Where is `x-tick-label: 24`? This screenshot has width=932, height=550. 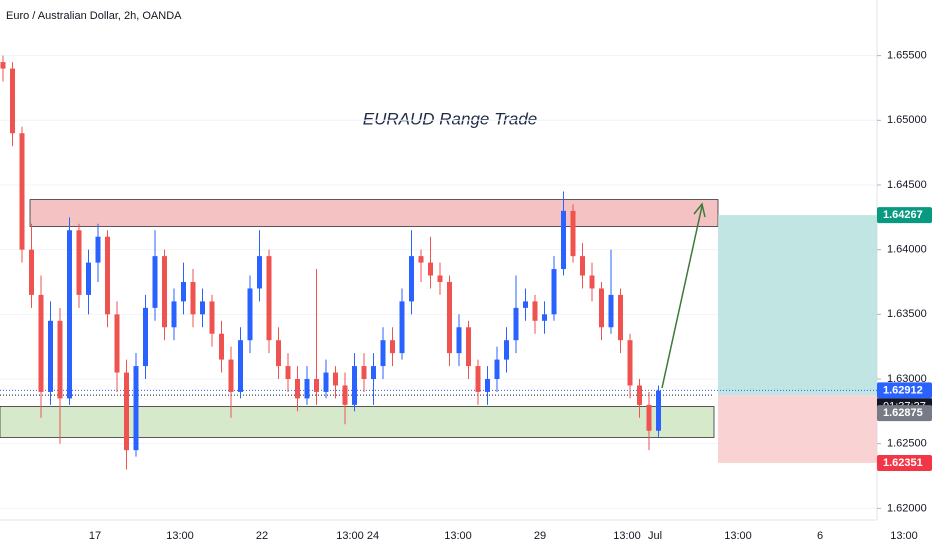 x-tick-label: 24 is located at coordinates (373, 536).